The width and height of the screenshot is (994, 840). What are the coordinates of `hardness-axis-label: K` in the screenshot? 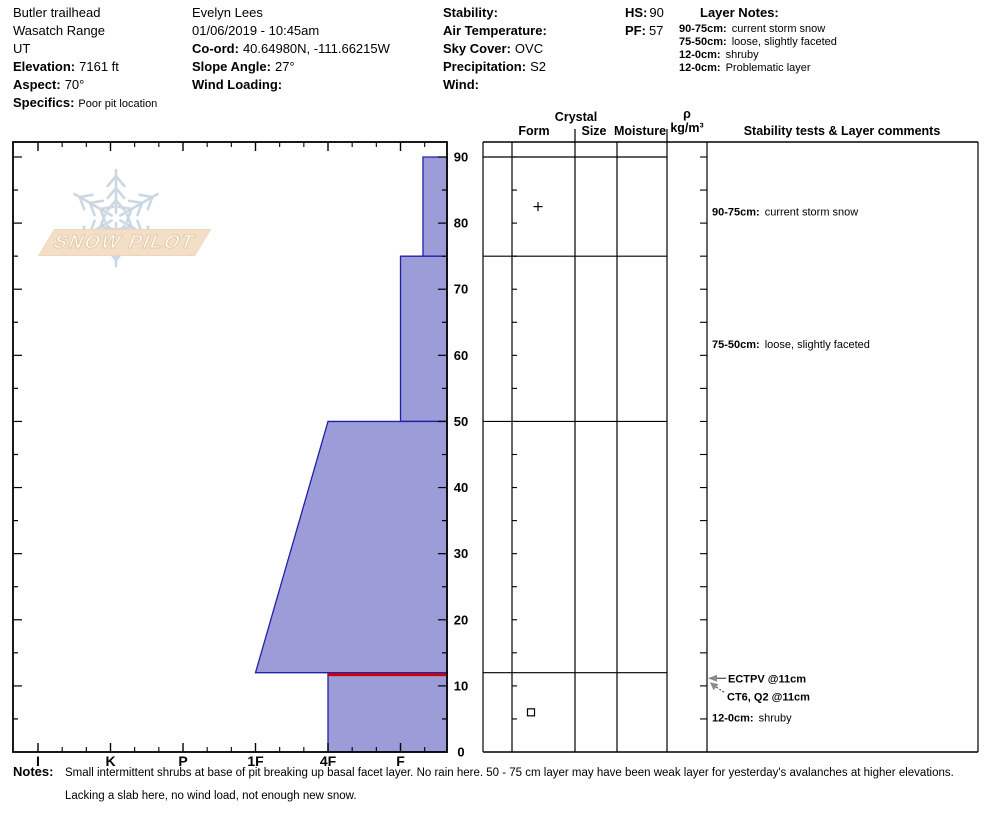 It's located at (110, 761).